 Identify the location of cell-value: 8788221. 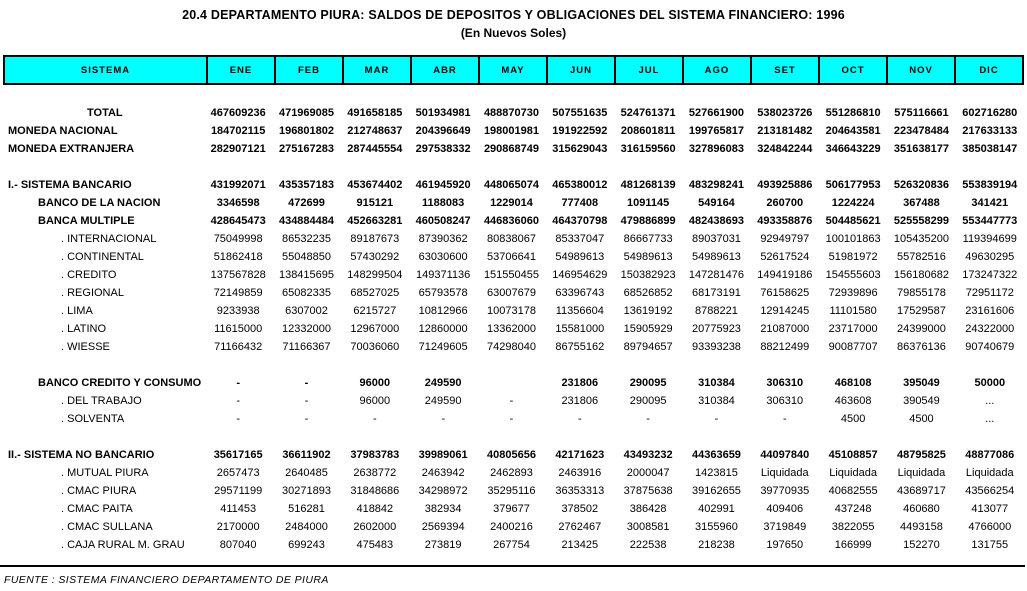
(716, 311).